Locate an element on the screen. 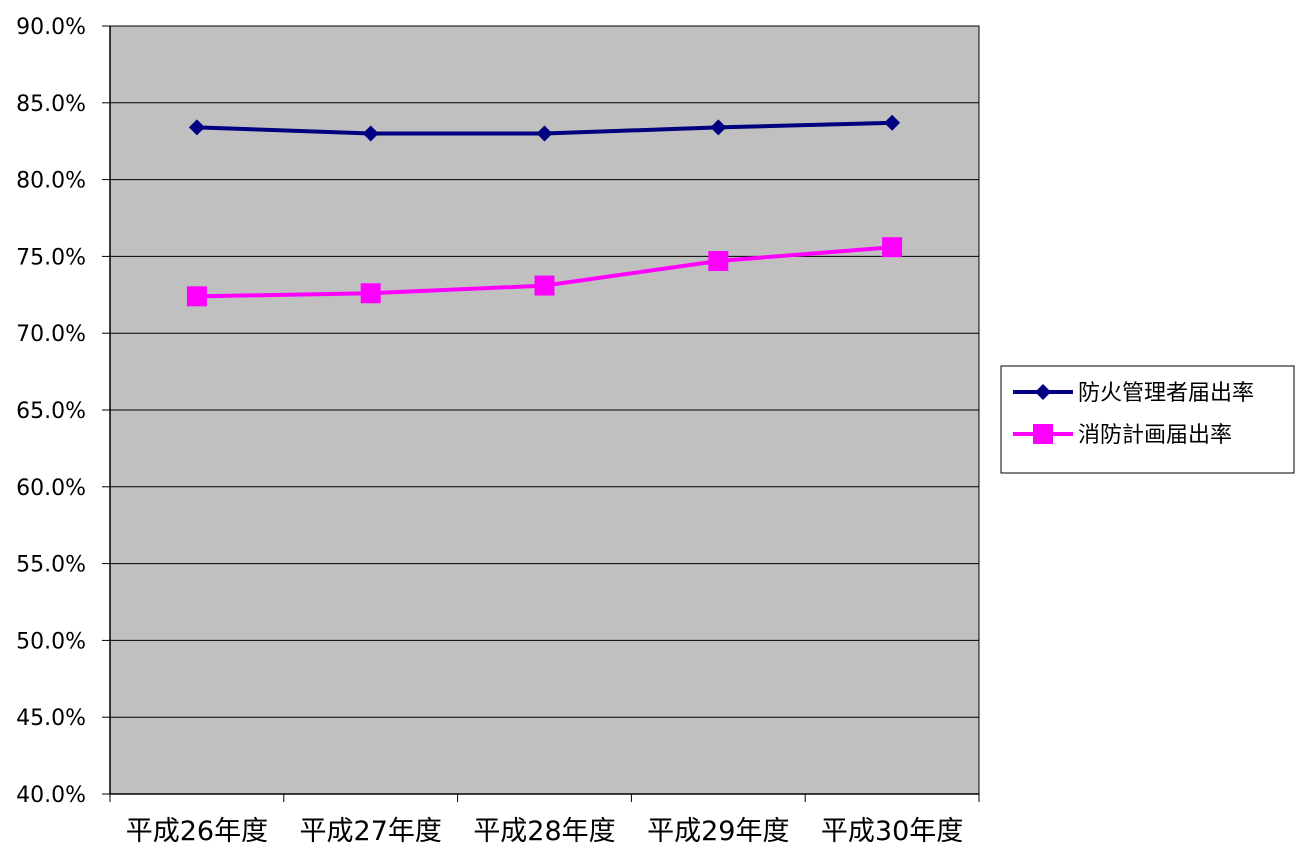 The height and width of the screenshot is (852, 1299). y-tick-label: 40.0% is located at coordinates (51, 795).